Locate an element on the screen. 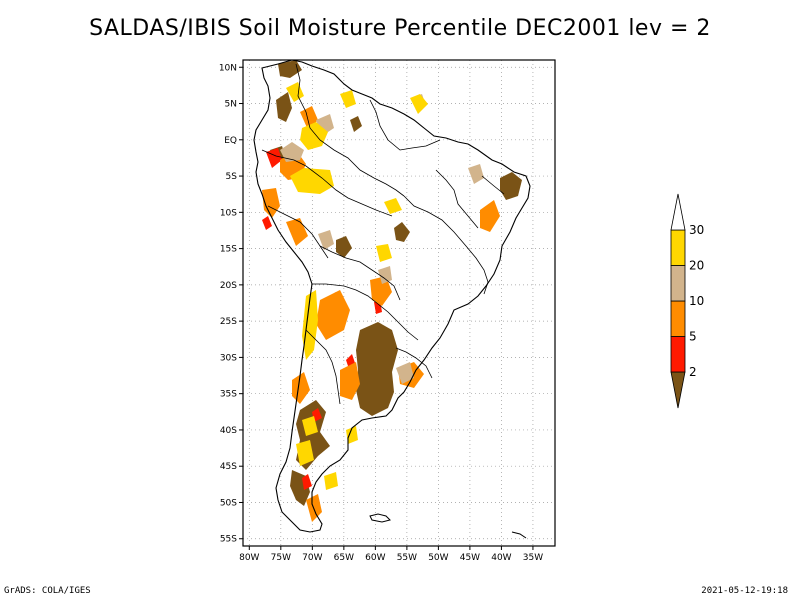 The width and height of the screenshot is (800, 600). colorbar-label: 20 is located at coordinates (696, 266).